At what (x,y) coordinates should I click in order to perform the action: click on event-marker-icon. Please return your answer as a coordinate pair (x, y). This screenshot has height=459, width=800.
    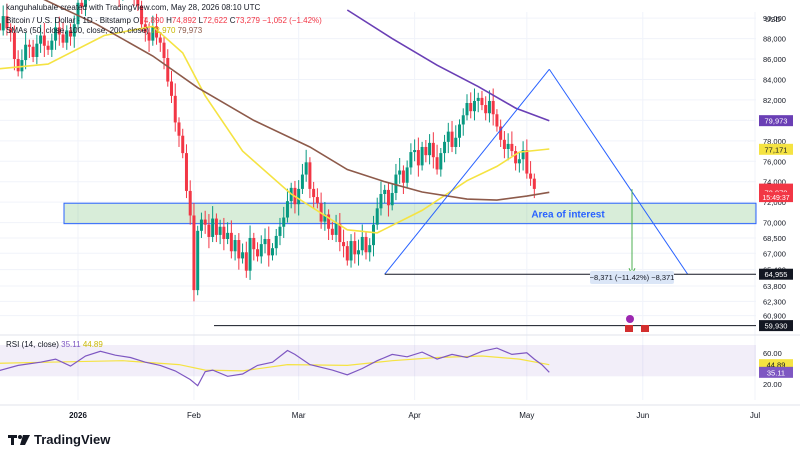
    Looking at the image, I should click on (630, 319).